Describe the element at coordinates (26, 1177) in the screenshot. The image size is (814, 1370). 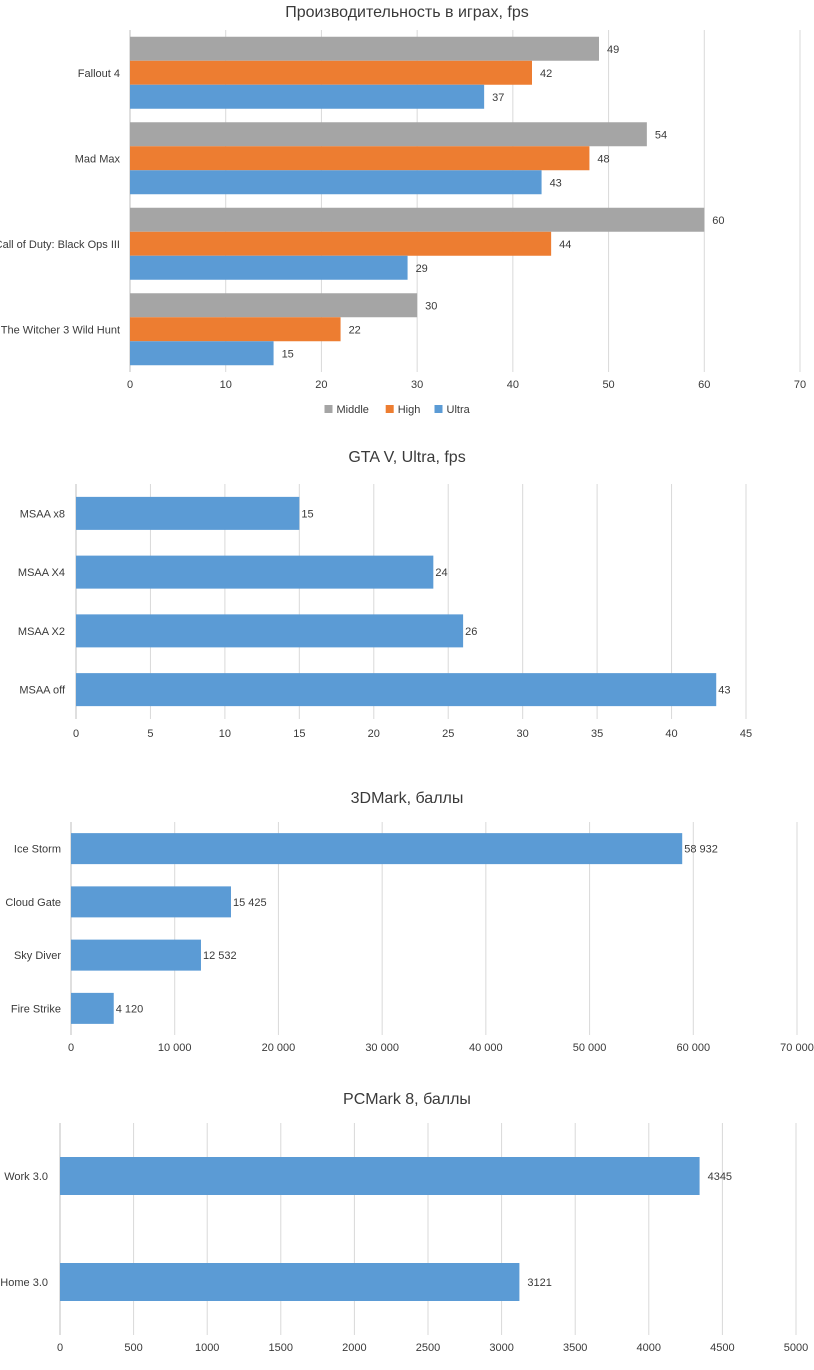
I see `category-label: Work 3.0` at that location.